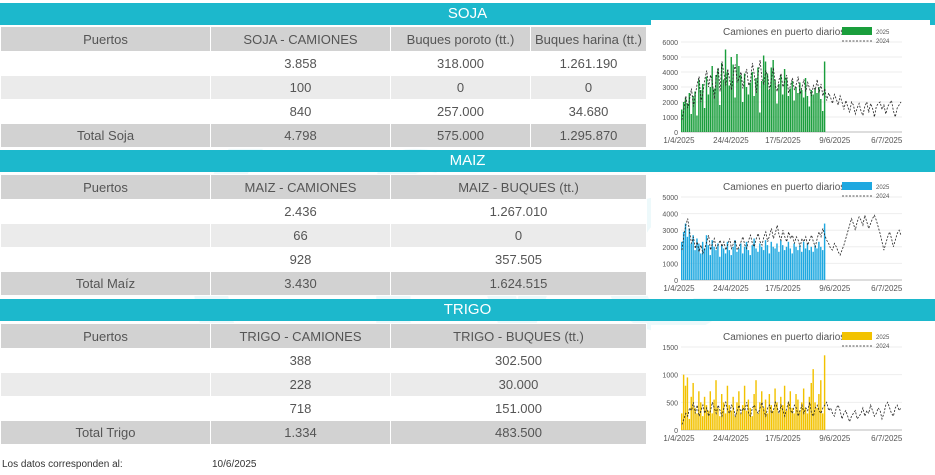 The width and height of the screenshot is (935, 475). What do you see at coordinates (105, 63) in the screenshot?
I see `cell` at bounding box center [105, 63].